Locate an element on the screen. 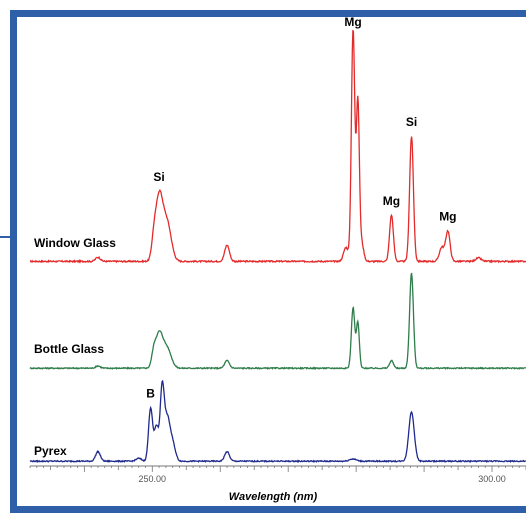 This screenshot has height=515, width=526. x-tick-label: 250.00 is located at coordinates (153, 479).